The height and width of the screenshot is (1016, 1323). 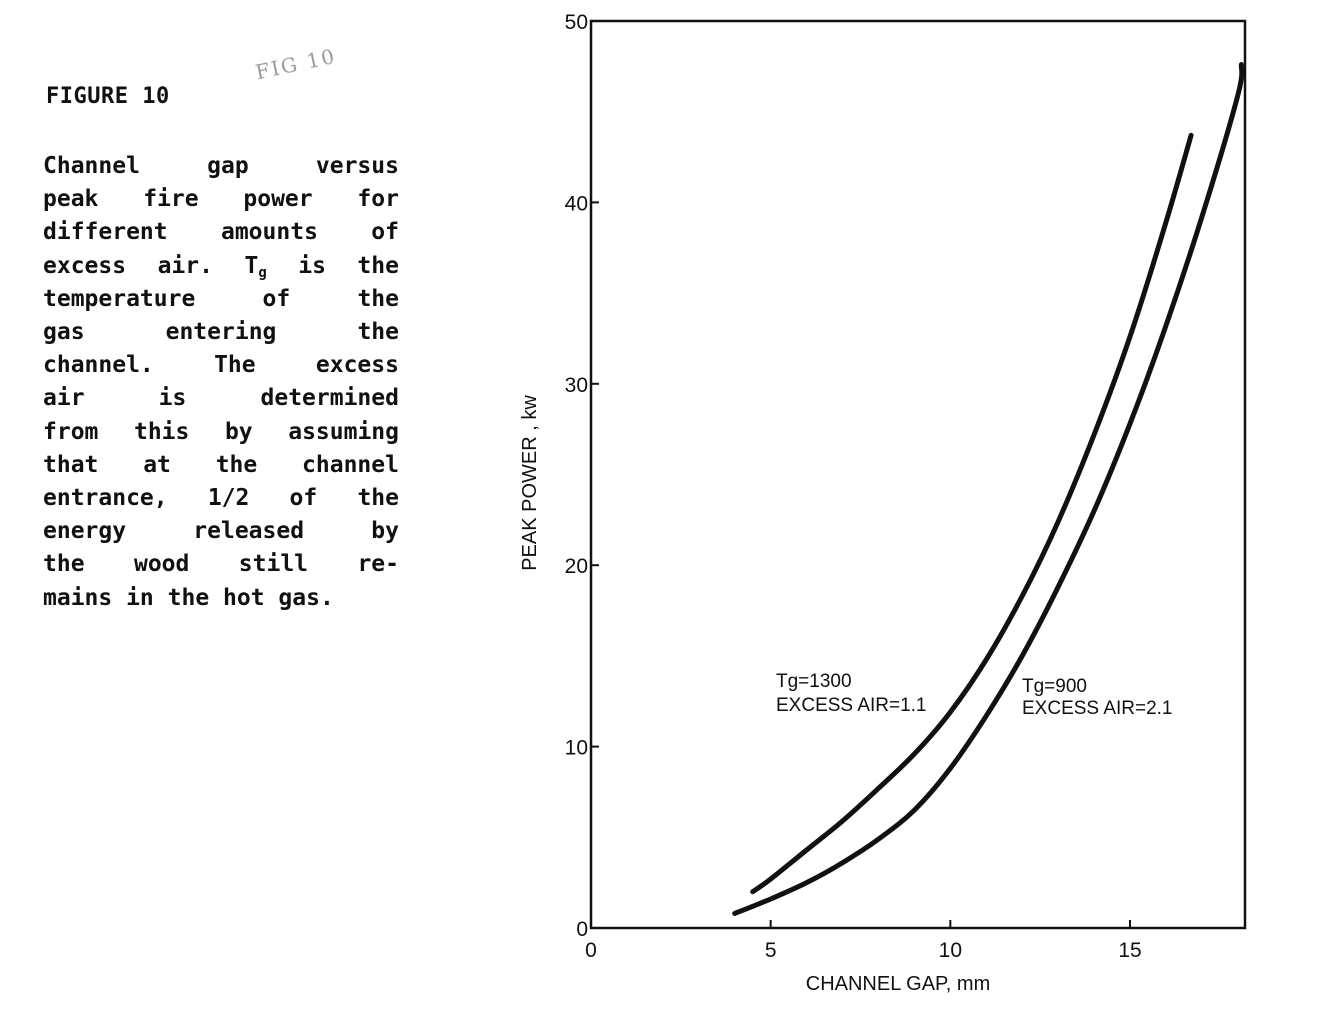 I want to click on x-tick-label: 0, so click(x=591, y=950).